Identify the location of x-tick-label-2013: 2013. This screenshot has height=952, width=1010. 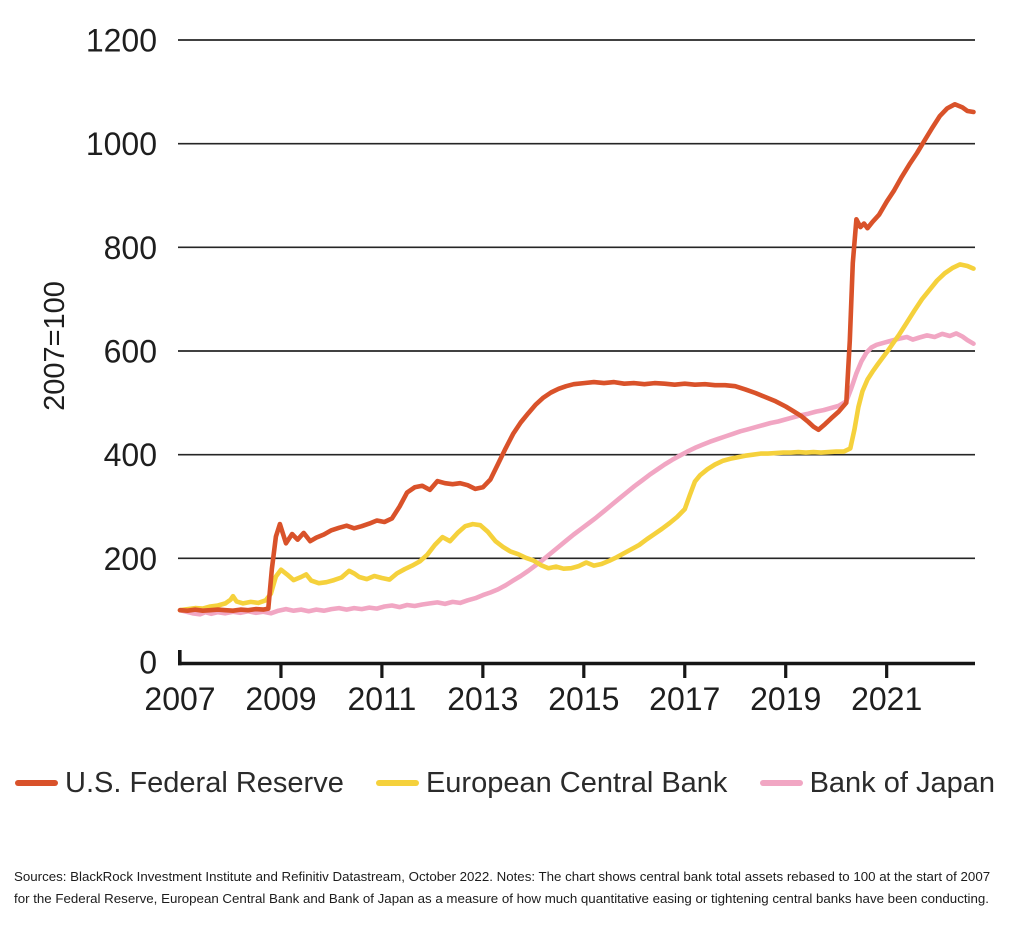
(482, 699).